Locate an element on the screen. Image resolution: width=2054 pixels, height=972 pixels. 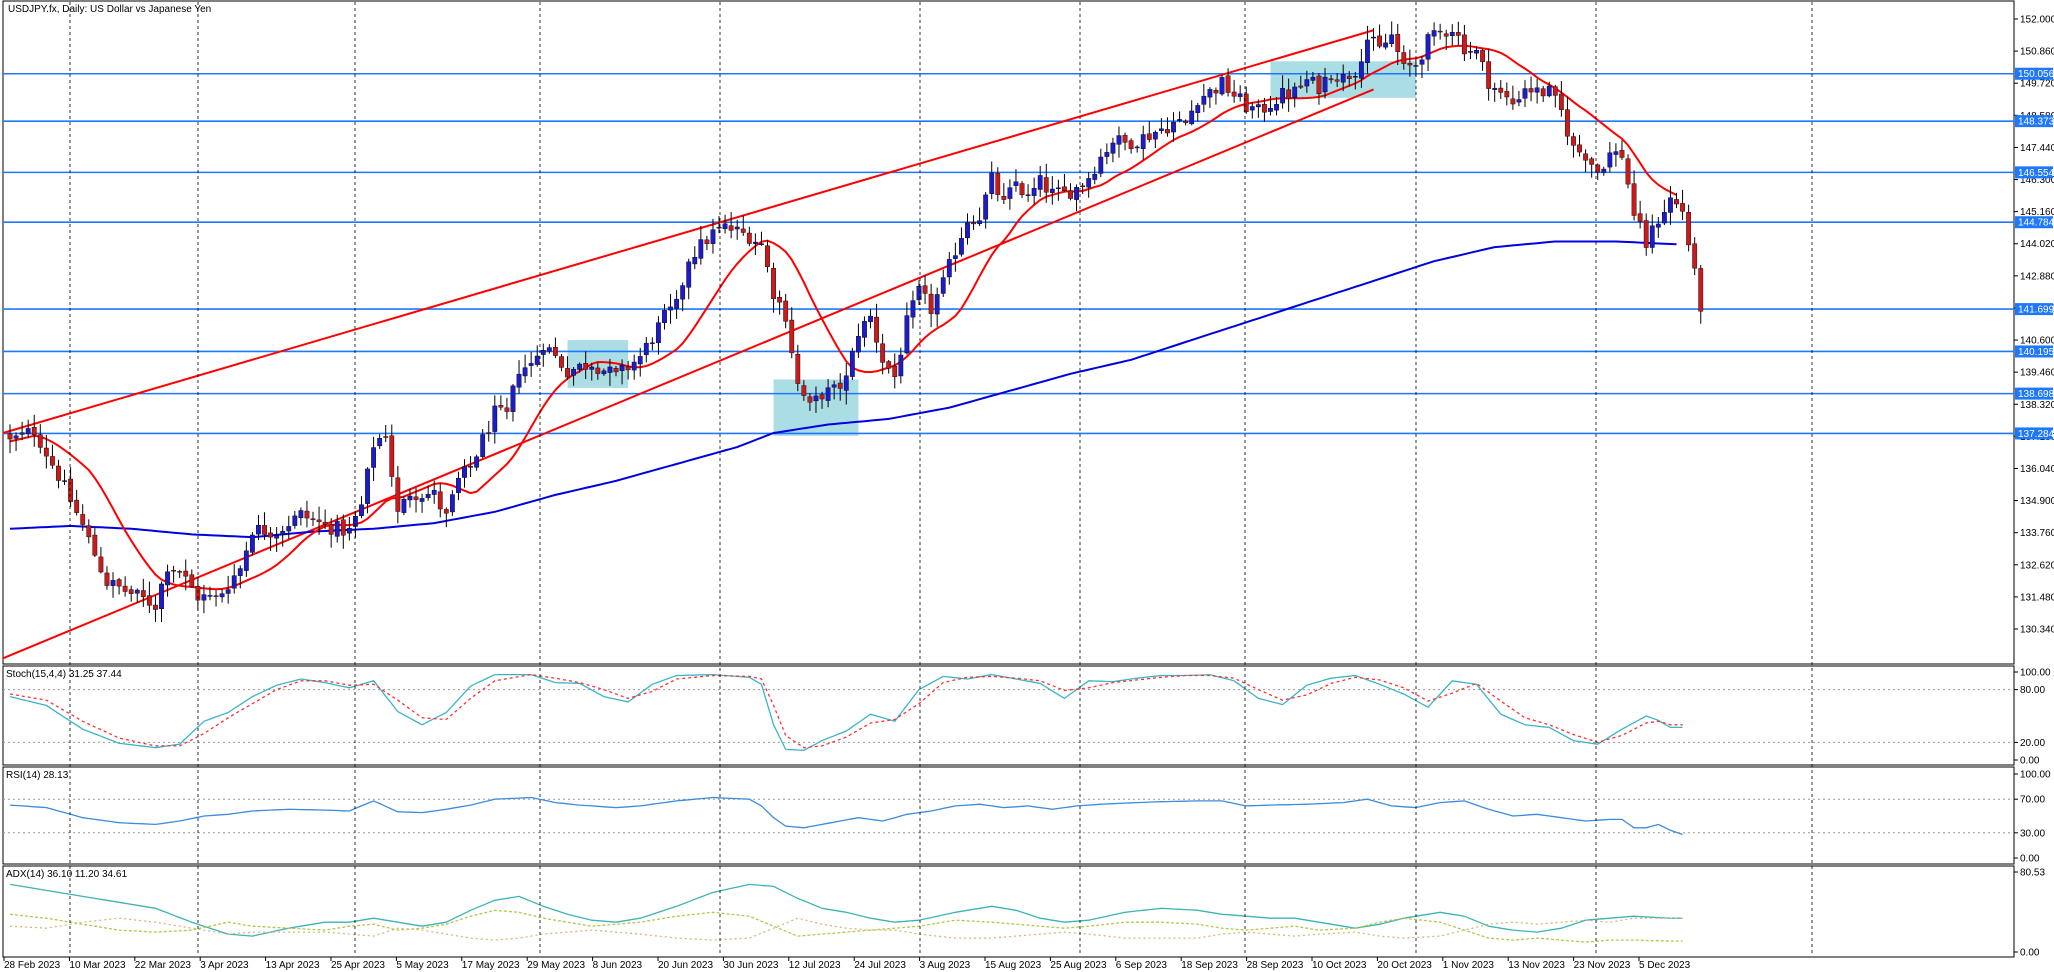
date-tick-label: 5 Dec 2023 is located at coordinates (1665, 965).